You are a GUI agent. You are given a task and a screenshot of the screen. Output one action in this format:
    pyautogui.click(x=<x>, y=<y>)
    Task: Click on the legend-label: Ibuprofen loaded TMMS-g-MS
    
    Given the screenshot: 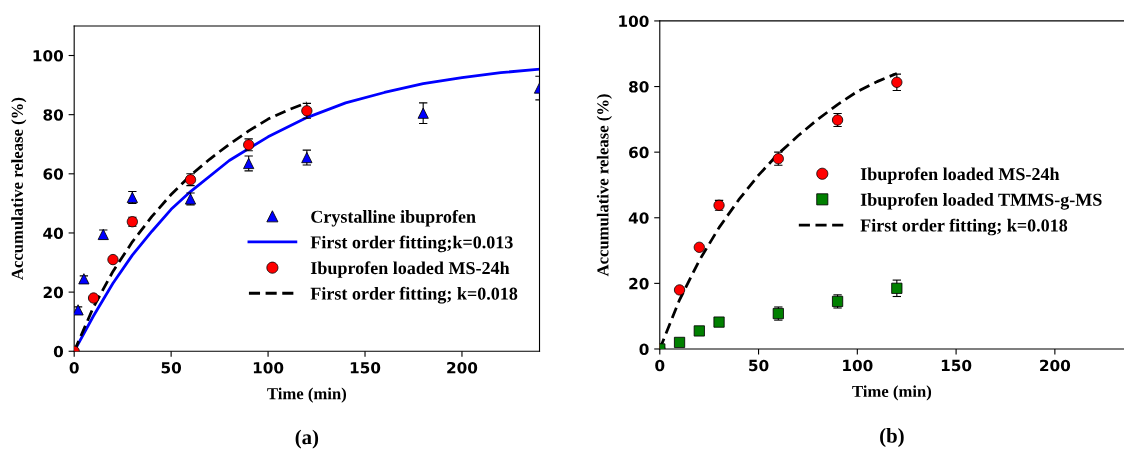 What is the action you would take?
    pyautogui.click(x=981, y=201)
    